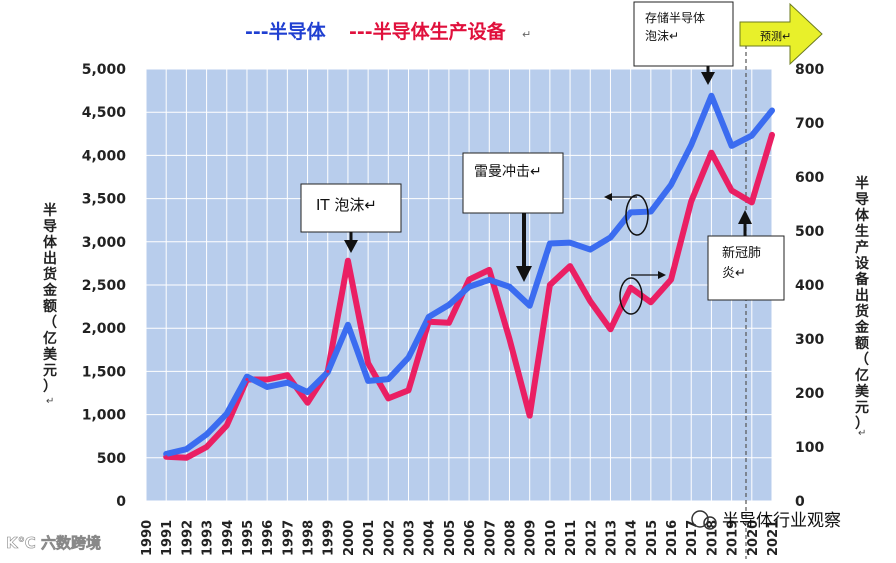 This screenshot has width=896, height=563. I want to click on wechat-icon, so click(700, 519).